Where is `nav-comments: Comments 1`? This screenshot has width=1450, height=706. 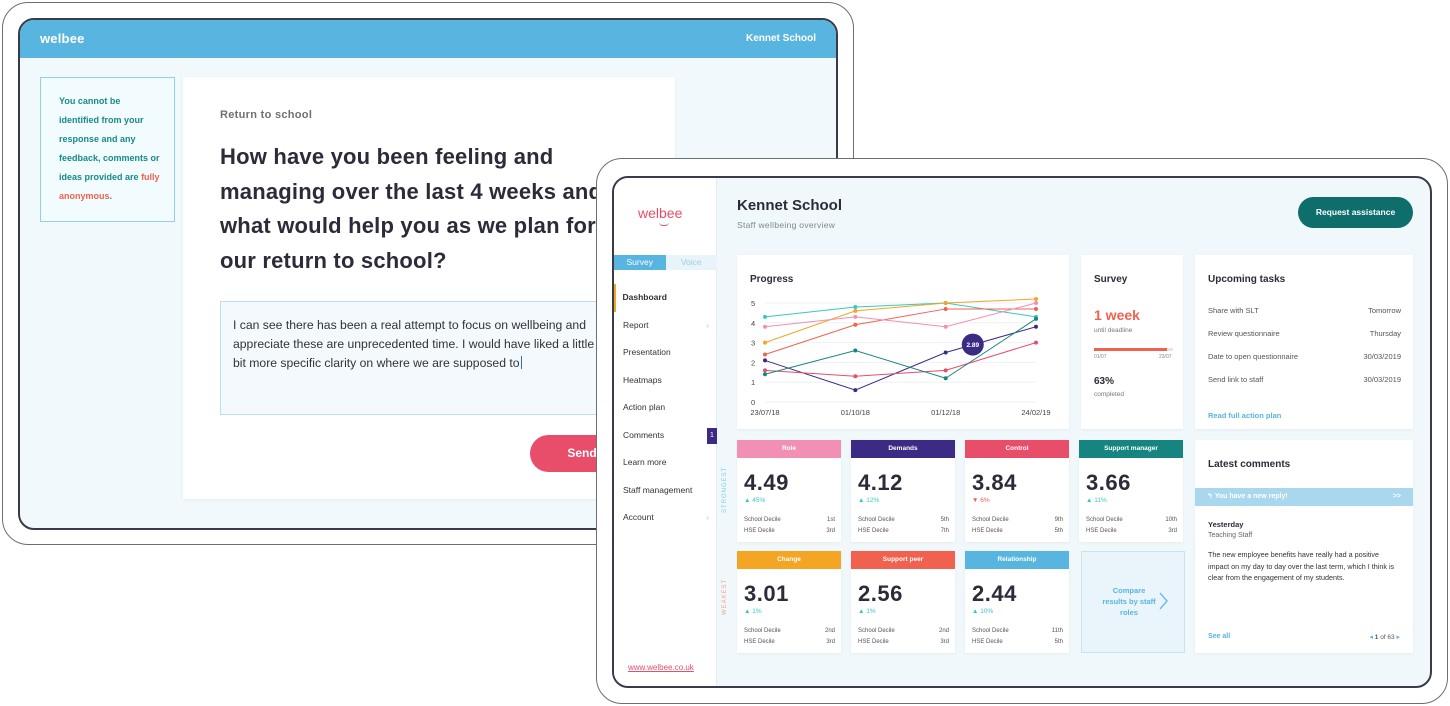
nav-comments: Comments 1 is located at coordinates (665, 436).